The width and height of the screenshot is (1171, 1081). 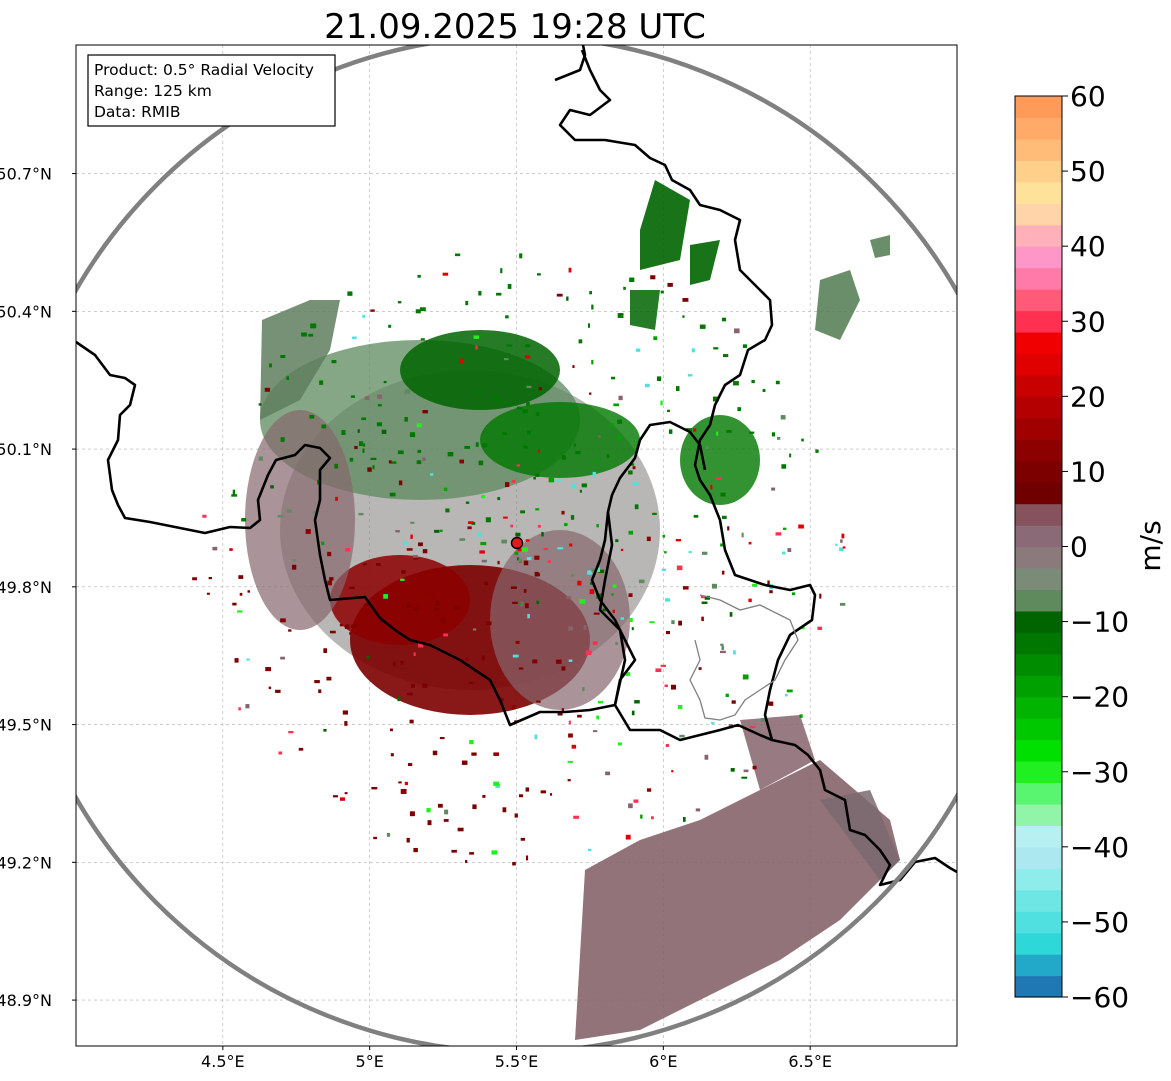 What do you see at coordinates (1150, 545) in the screenshot?
I see `colorbar-label: m/s` at bounding box center [1150, 545].